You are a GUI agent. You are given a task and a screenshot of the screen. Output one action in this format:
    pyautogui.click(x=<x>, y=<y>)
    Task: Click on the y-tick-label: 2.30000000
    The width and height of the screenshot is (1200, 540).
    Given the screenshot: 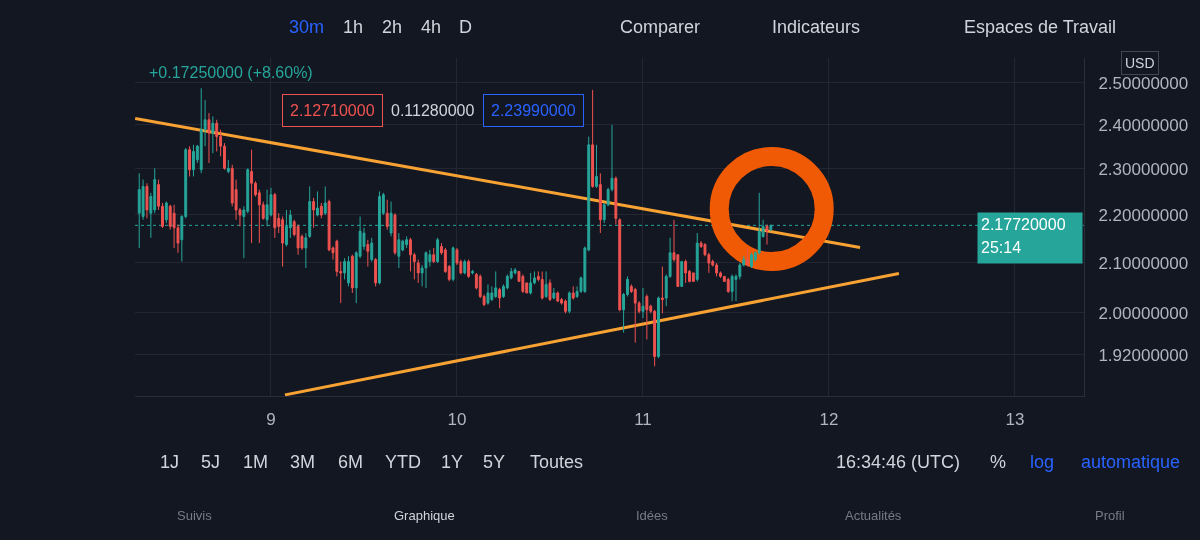 What is the action you would take?
    pyautogui.click(x=1143, y=169)
    